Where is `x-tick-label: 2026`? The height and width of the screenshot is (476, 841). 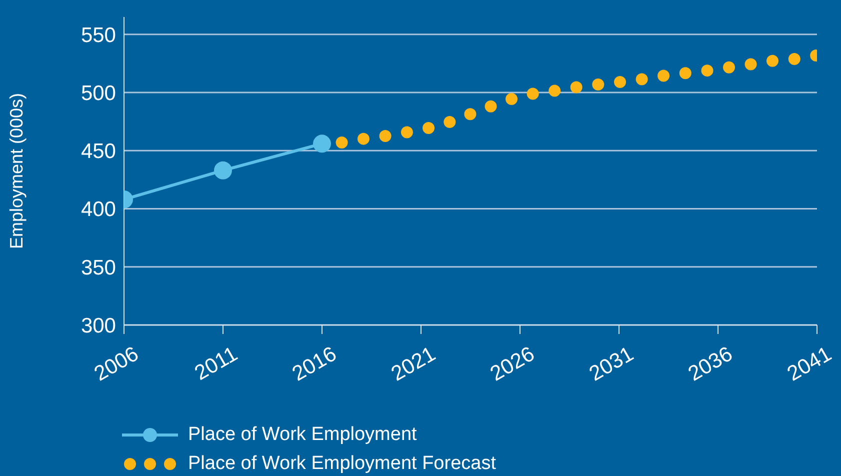
x-tick-label: 2026 is located at coordinates (512, 364).